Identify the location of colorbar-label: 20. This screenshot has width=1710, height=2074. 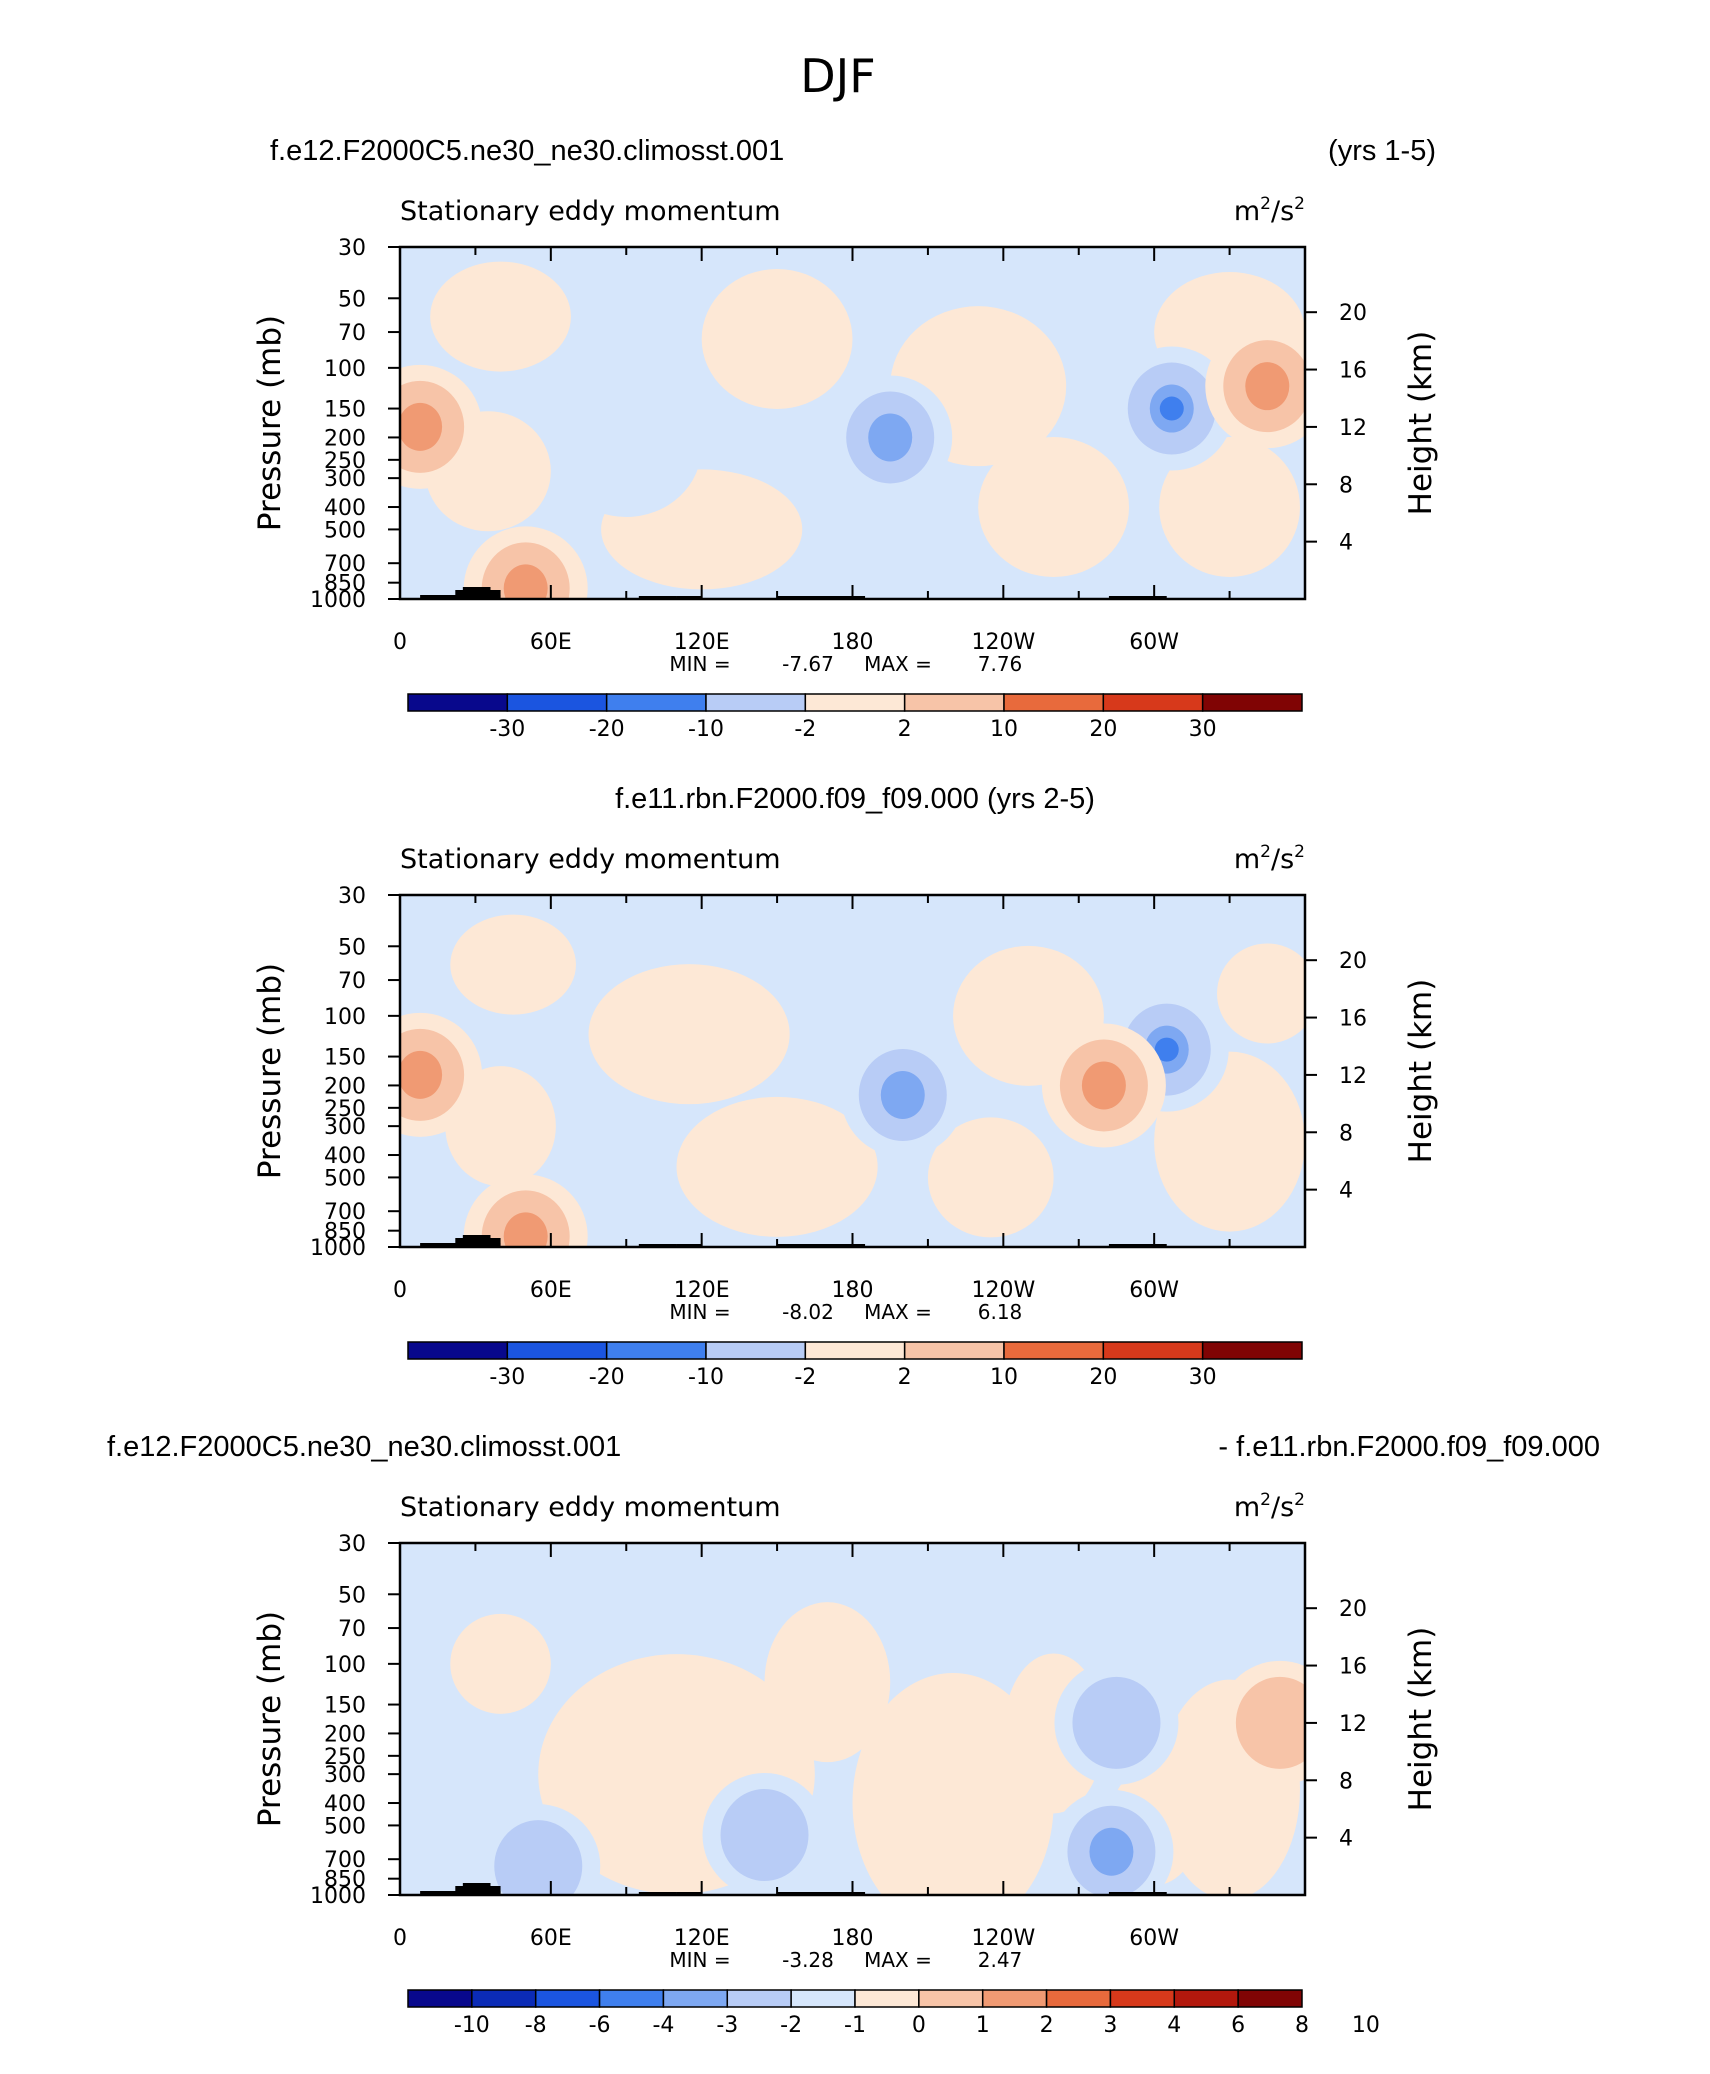
(1103, 1377).